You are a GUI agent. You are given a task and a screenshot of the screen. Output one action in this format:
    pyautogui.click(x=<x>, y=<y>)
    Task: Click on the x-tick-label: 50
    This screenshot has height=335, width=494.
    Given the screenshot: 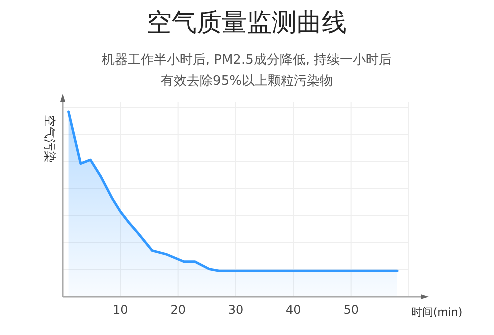 What is the action you would take?
    pyautogui.click(x=351, y=310)
    